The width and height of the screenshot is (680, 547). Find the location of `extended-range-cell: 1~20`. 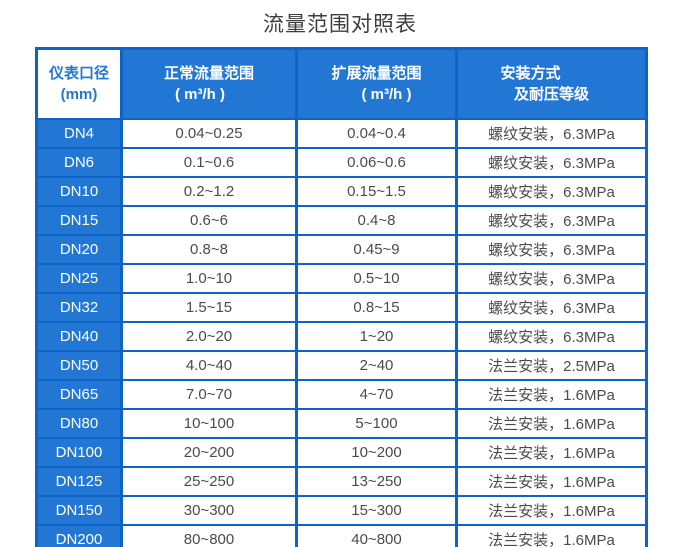

extended-range-cell: 1~20 is located at coordinates (376, 336).